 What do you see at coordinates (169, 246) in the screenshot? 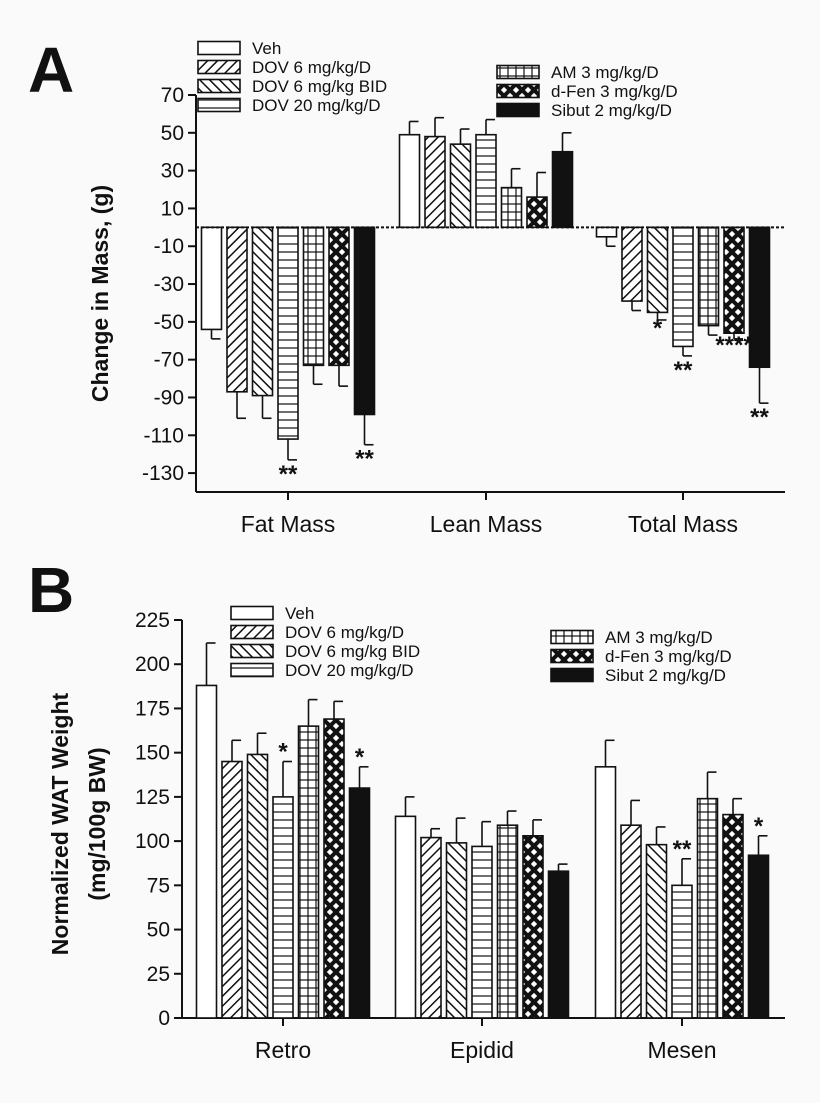
I see `y-tick-label: -10` at bounding box center [169, 246].